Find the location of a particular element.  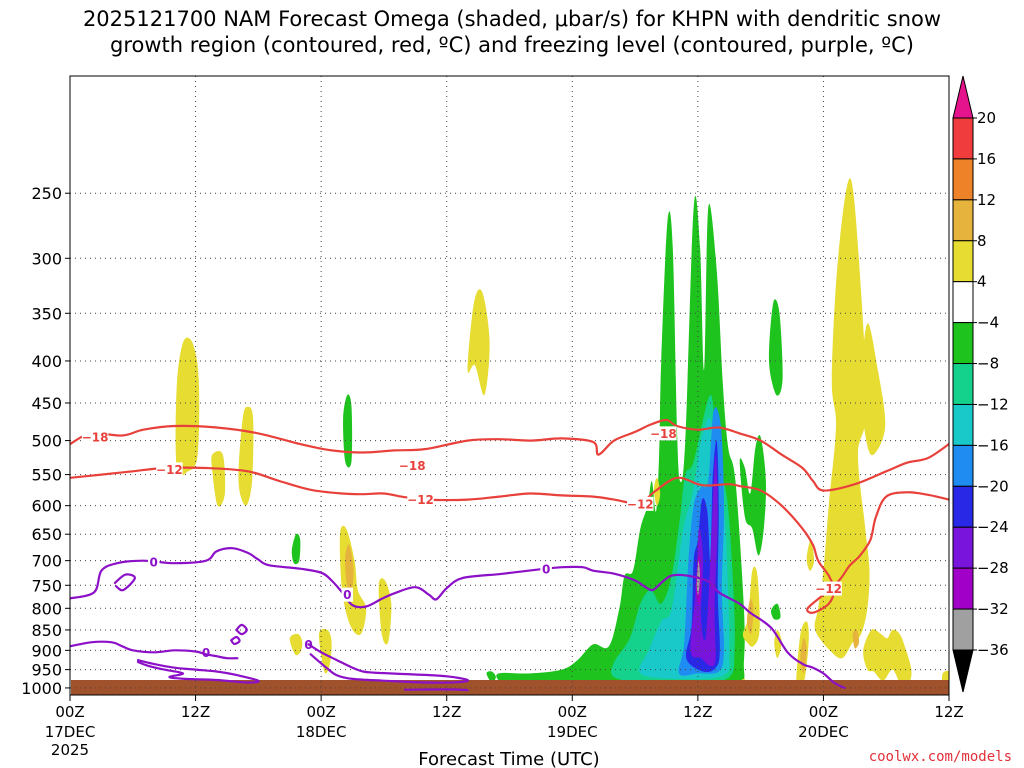

y-tick-label: 950 is located at coordinates (46, 670).